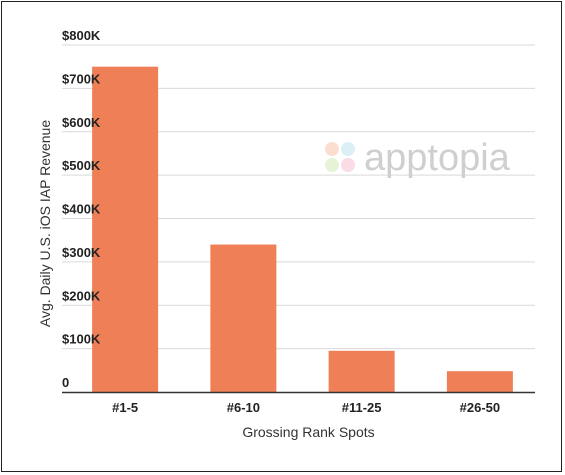 Image resolution: width=565 pixels, height=475 pixels. I want to click on y-tick-label: $800K, so click(81, 35).